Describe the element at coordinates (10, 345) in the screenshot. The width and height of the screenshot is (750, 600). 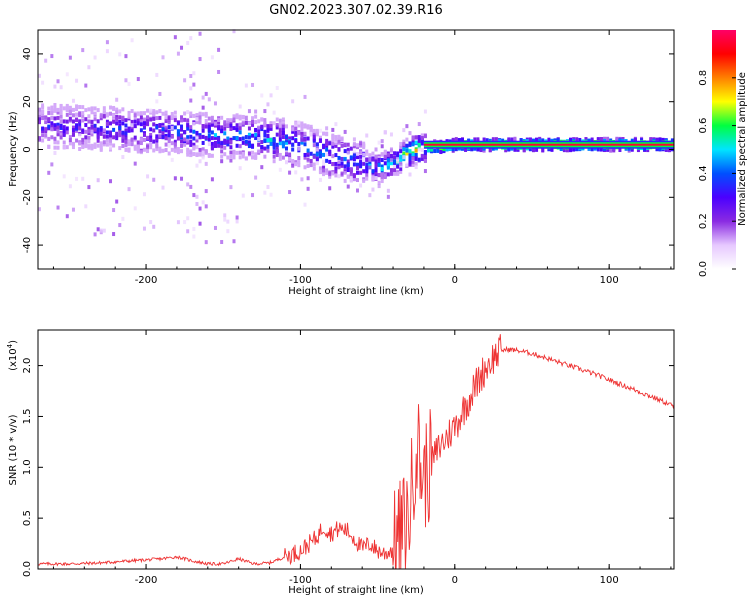
I see `snr-scale-exponent: 4` at that location.